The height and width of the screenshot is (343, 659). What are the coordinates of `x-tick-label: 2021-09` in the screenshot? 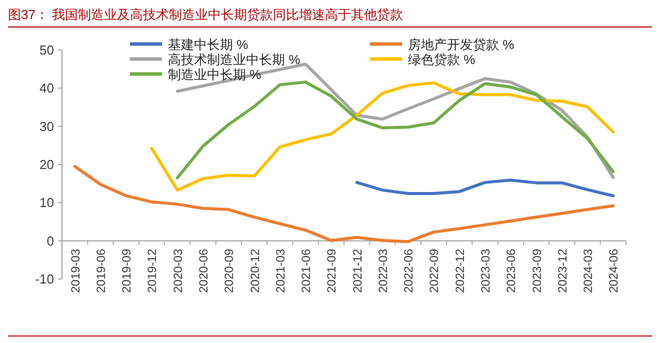 It's located at (331, 270).